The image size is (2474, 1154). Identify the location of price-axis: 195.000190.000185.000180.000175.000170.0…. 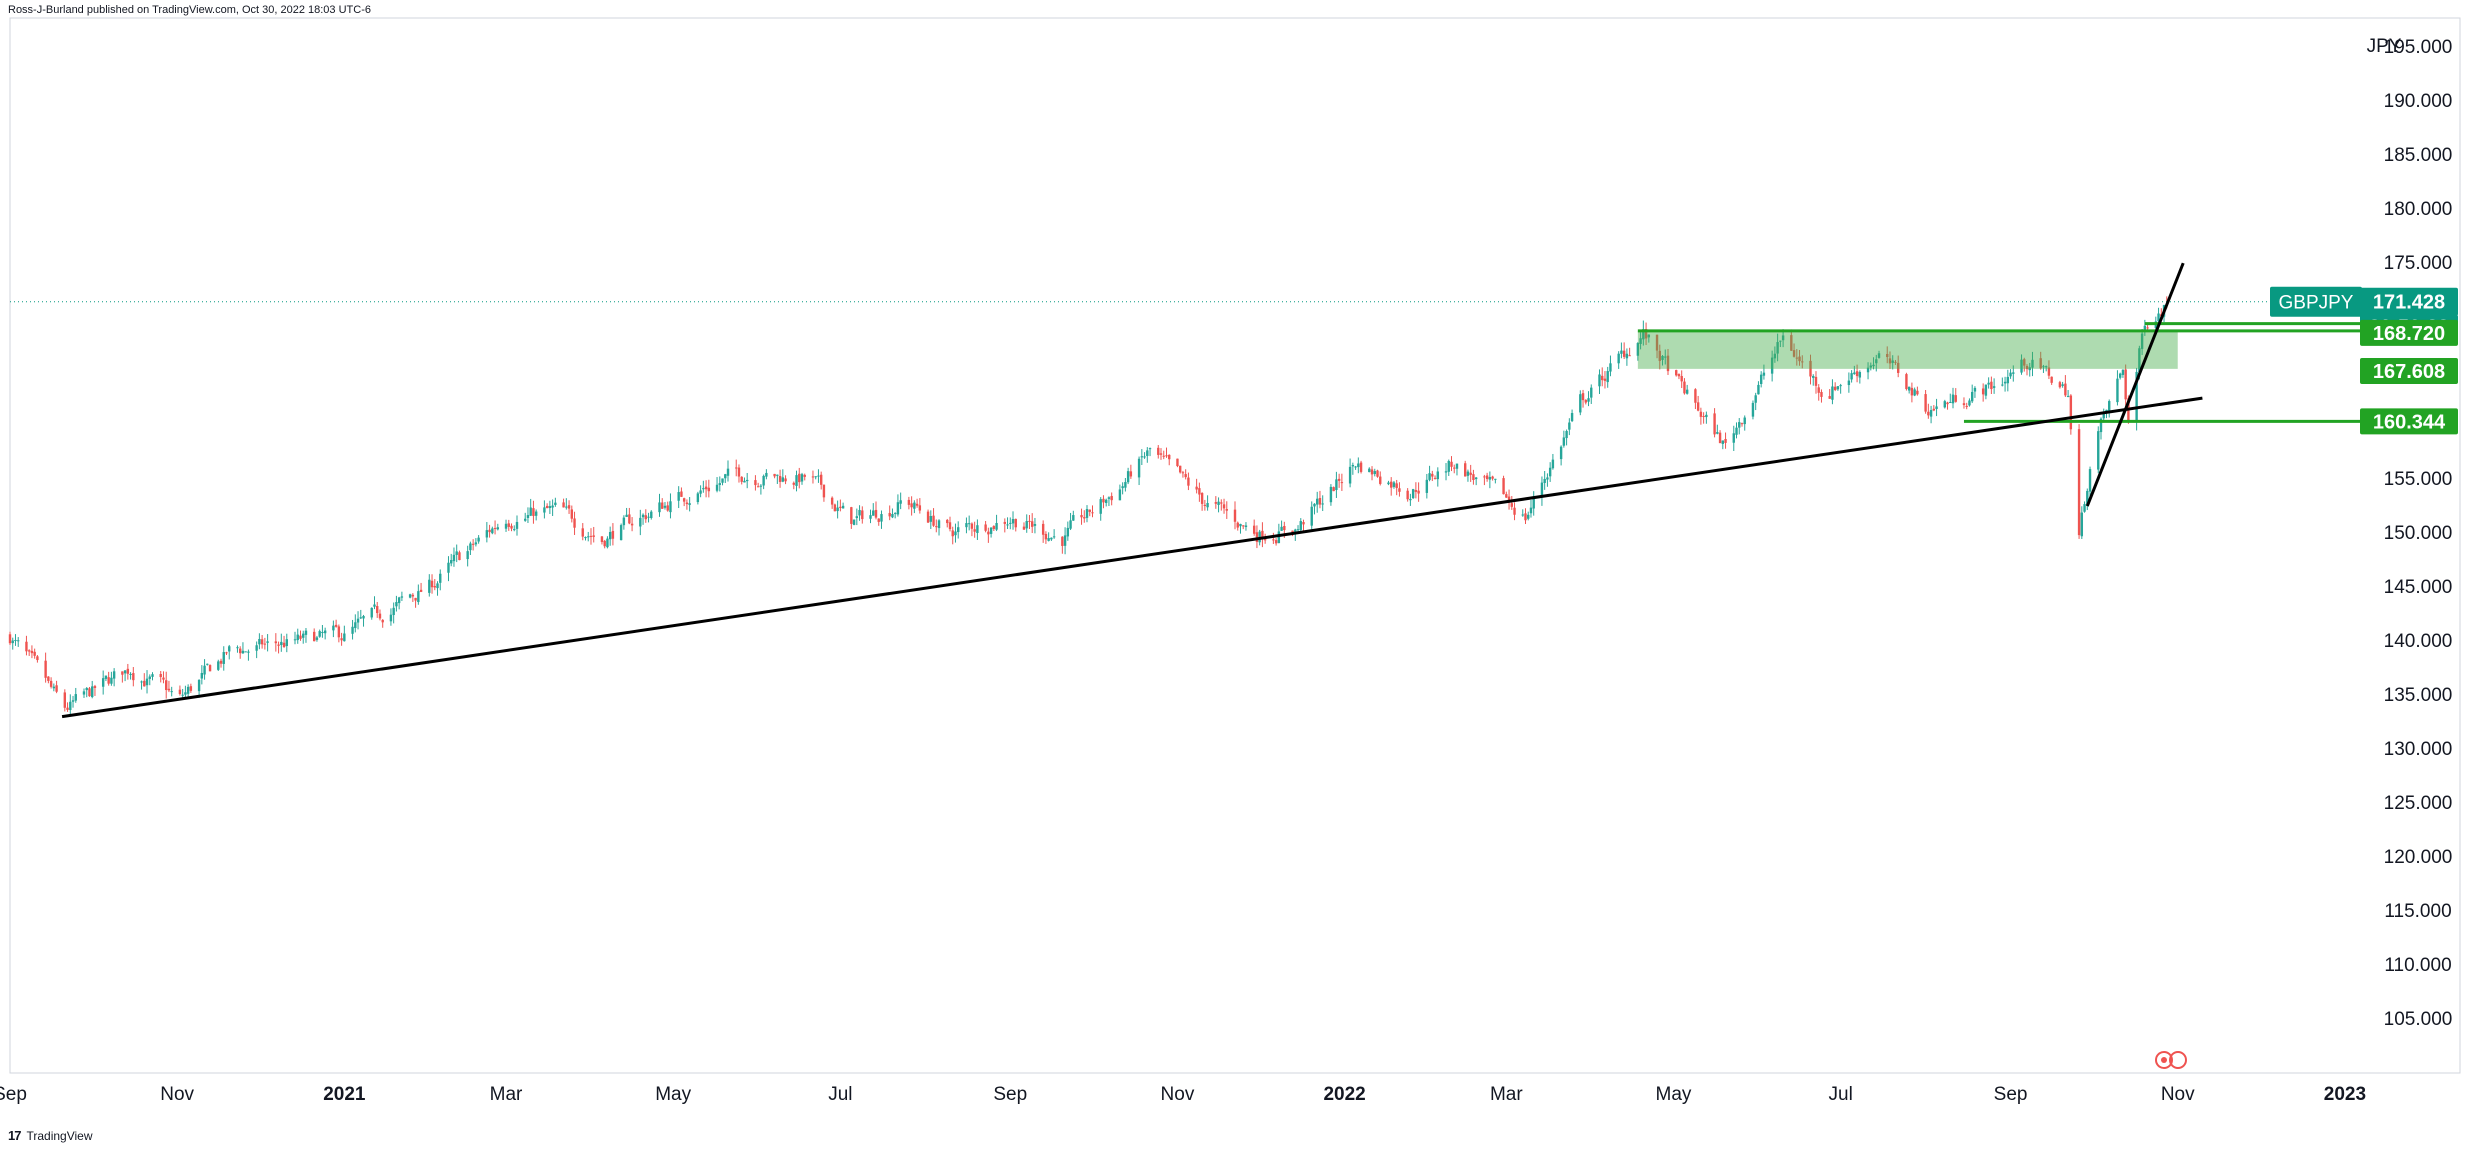
(2418, 533).